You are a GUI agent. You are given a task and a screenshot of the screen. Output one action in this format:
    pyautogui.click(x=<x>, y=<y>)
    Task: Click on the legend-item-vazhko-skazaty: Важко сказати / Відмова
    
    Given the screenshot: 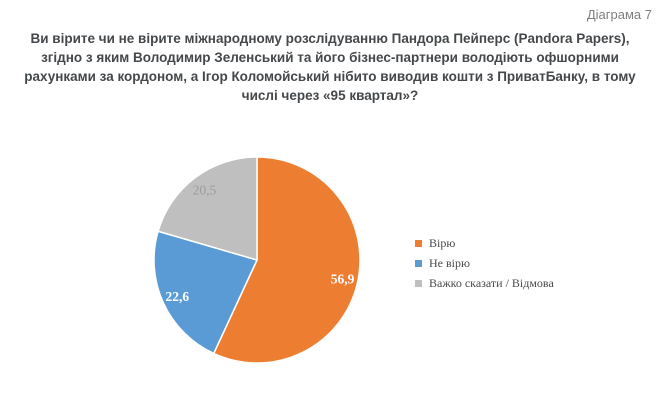 What is the action you would take?
    pyautogui.click(x=484, y=283)
    